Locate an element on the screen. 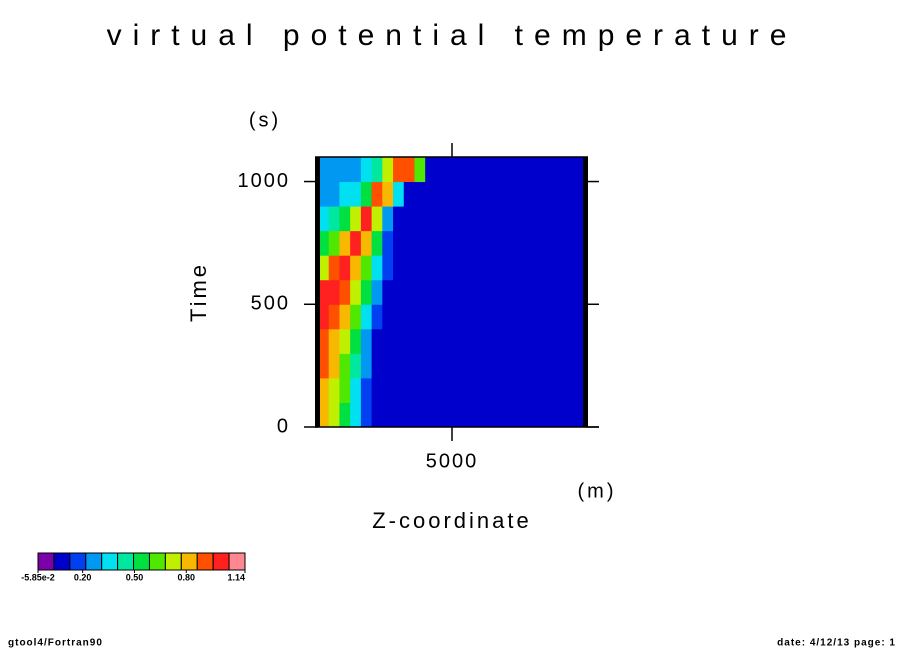  y-tick-label: 500 is located at coordinates (270, 304).